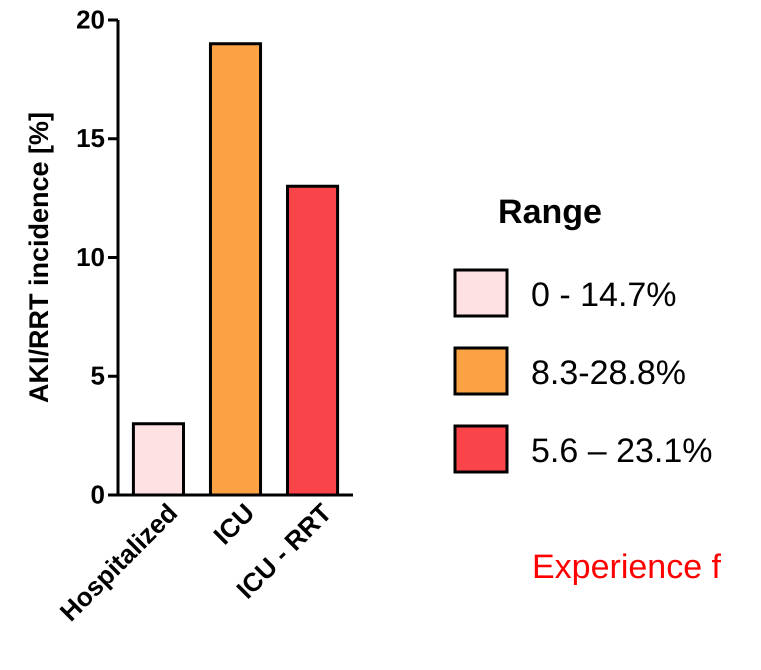  Describe the element at coordinates (97, 494) in the screenshot. I see `y-tick-label: 0` at that location.